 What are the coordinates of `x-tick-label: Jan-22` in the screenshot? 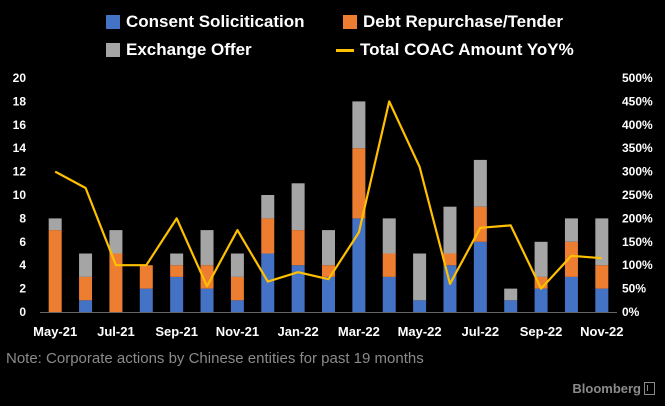 It's located at (298, 331).